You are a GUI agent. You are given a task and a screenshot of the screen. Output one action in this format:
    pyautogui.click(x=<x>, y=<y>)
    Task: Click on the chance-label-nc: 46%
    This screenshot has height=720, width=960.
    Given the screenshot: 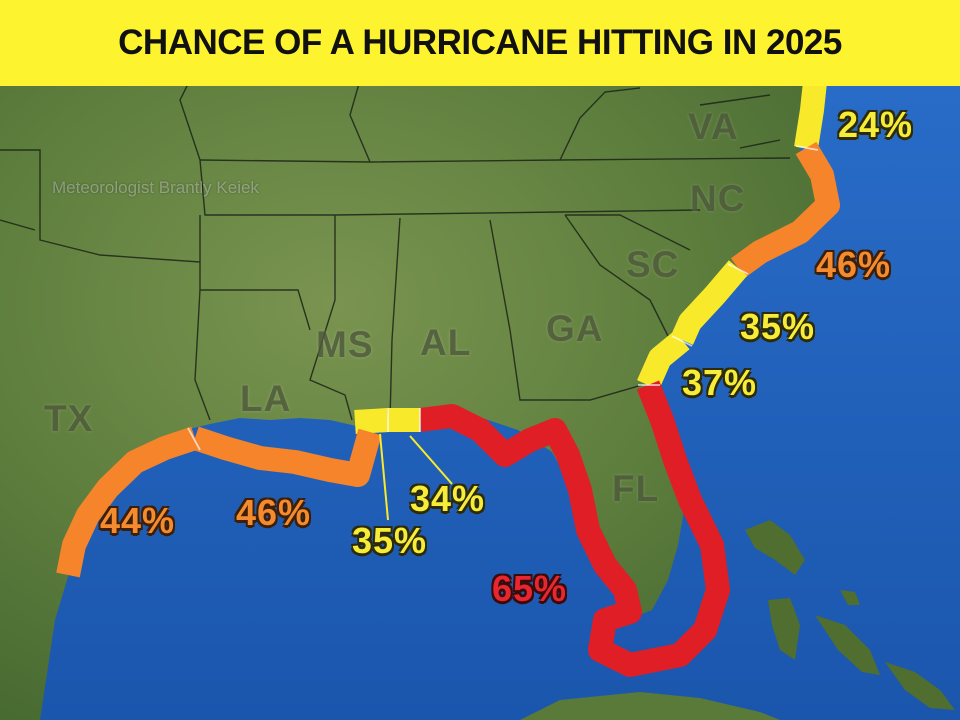 What is the action you would take?
    pyautogui.click(x=854, y=264)
    